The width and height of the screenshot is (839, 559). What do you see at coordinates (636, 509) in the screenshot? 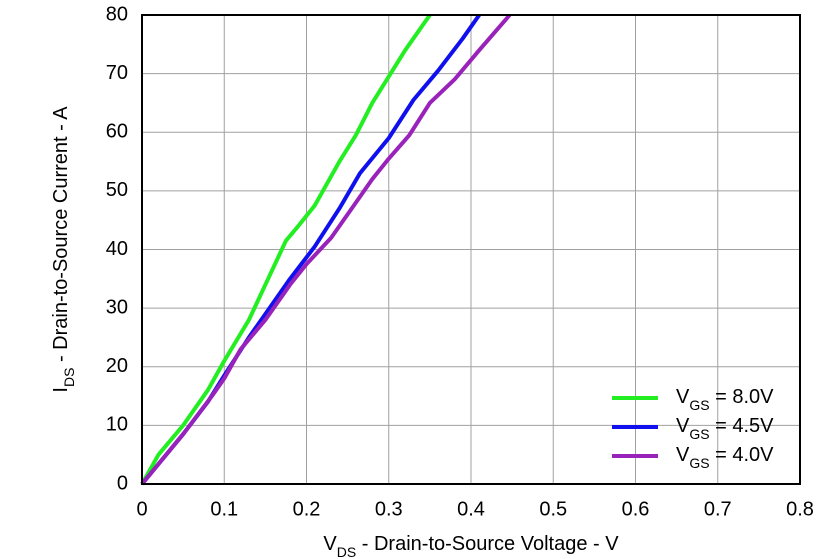
I see `x-tick-label: 0.6` at bounding box center [636, 509].